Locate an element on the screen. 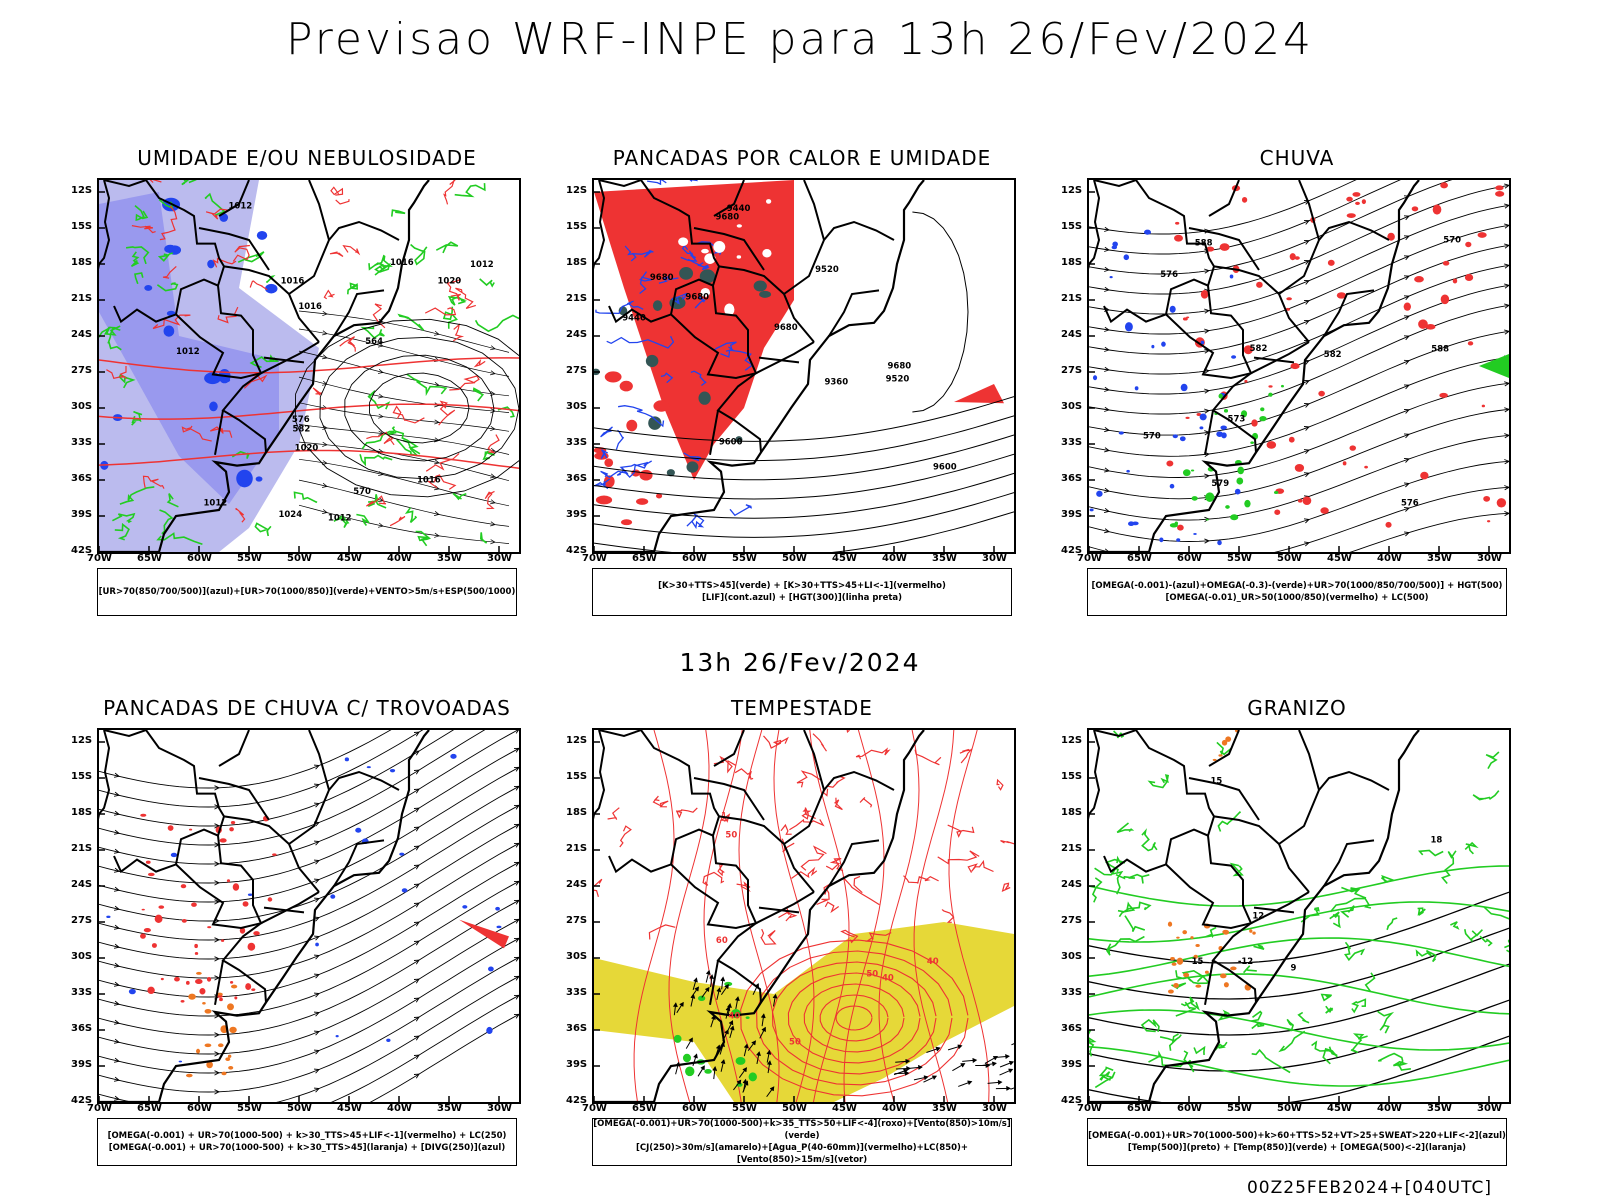 The width and height of the screenshot is (1600, 1200). contour-label: 588 is located at coordinates (1440, 349).